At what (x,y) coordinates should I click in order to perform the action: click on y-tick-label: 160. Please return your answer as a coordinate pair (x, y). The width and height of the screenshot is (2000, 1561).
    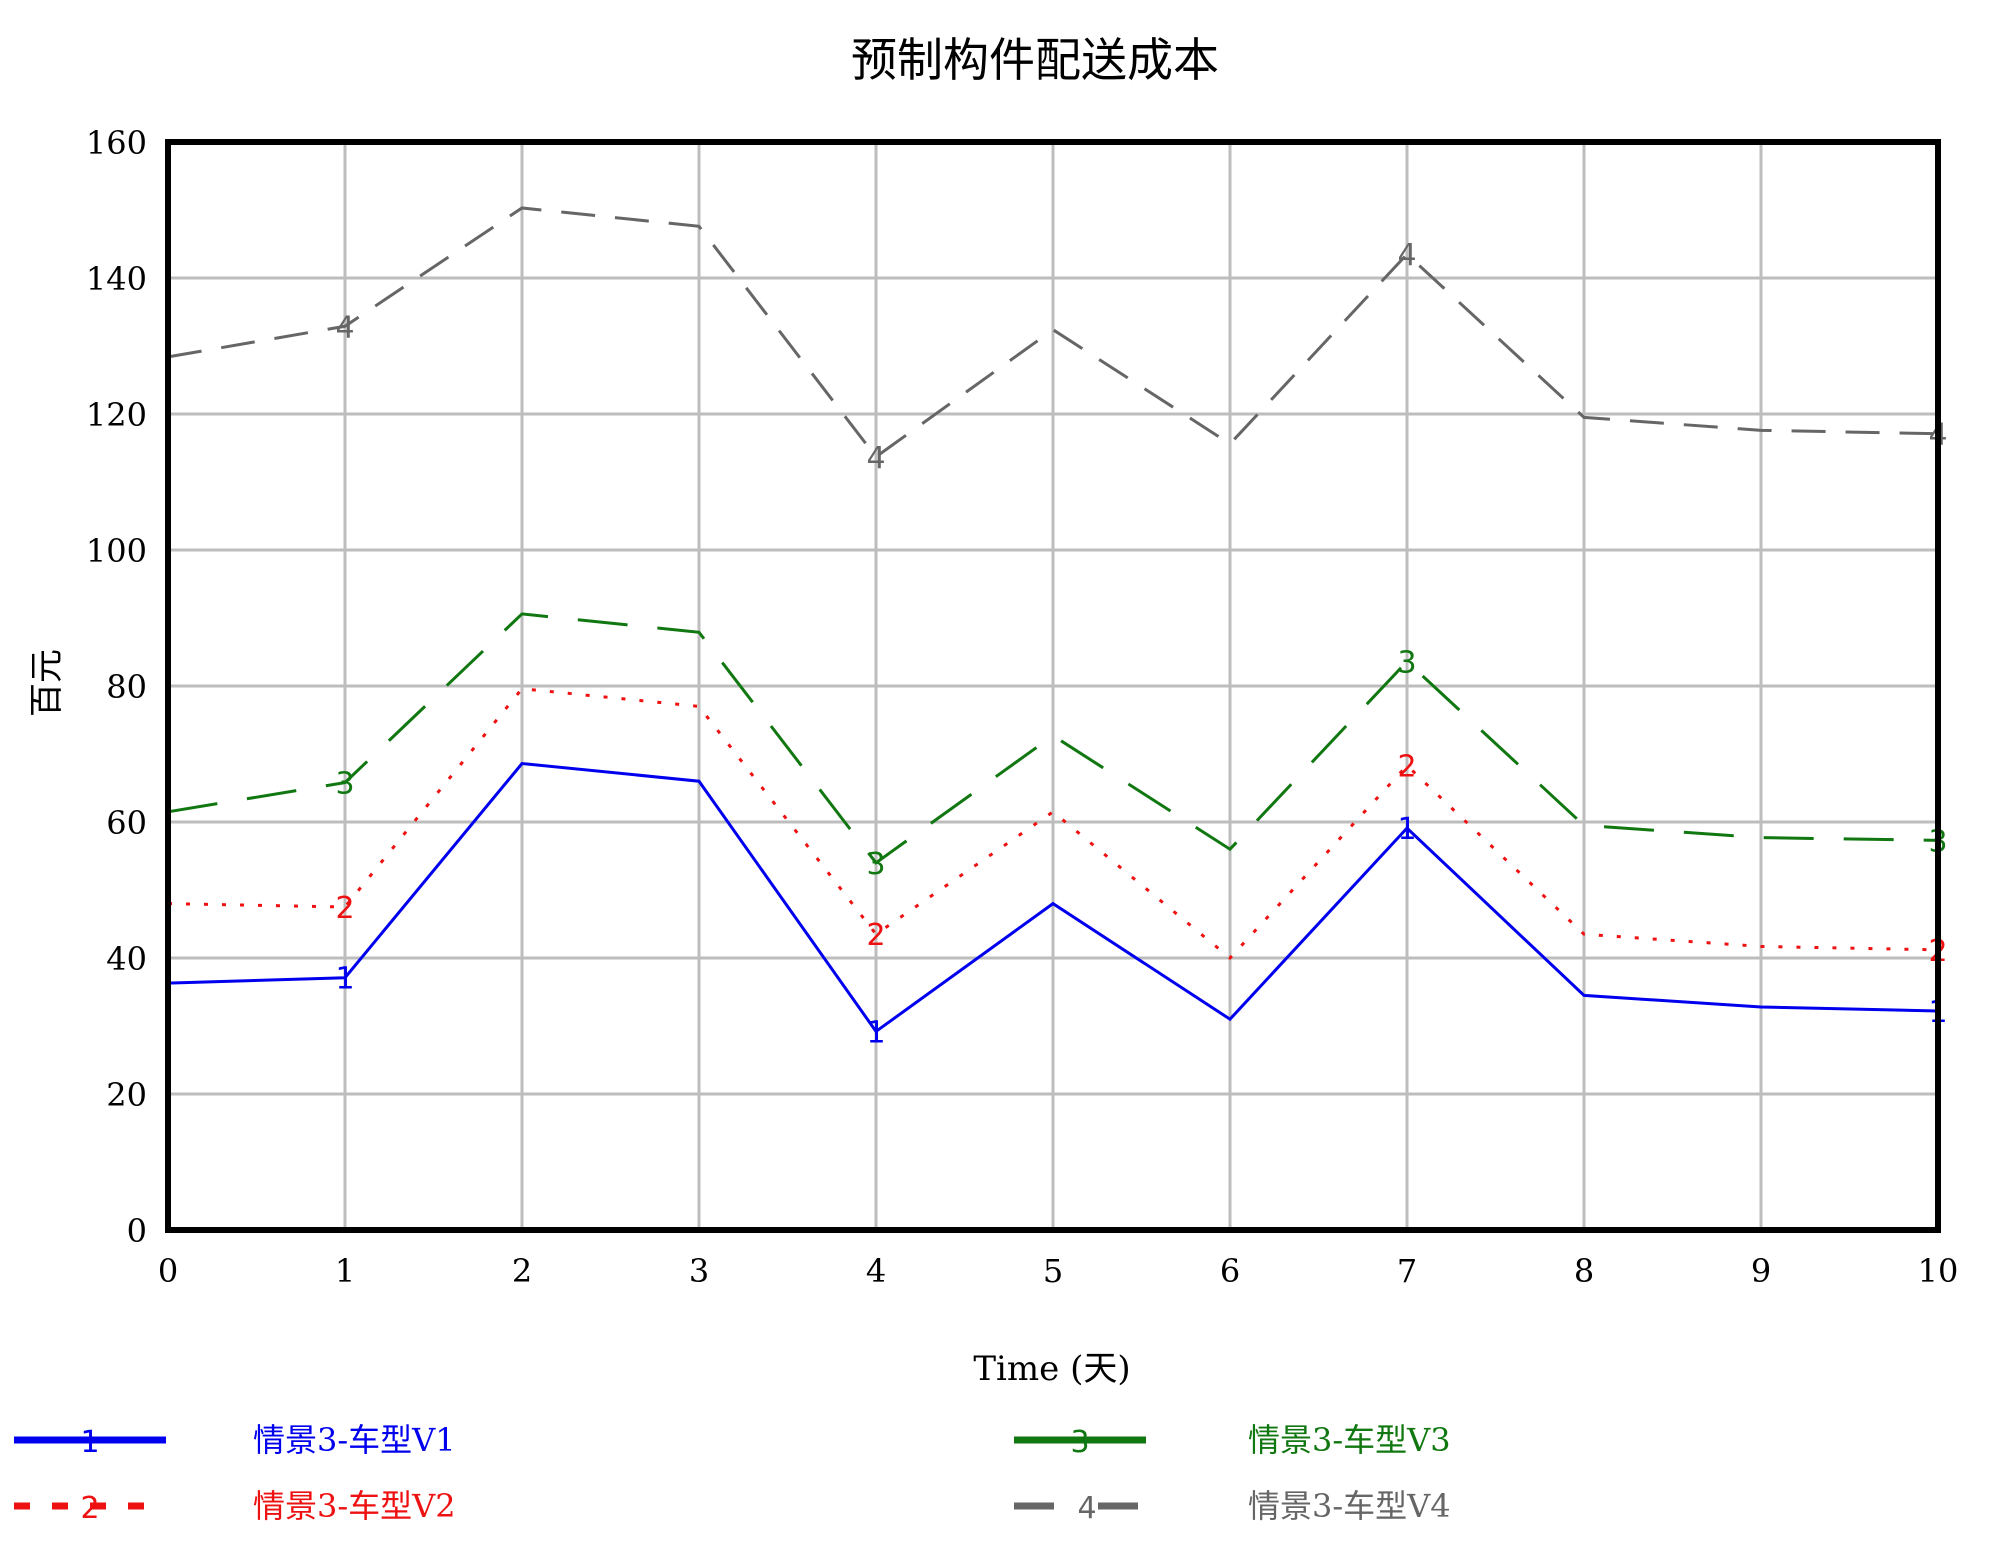
    Looking at the image, I should click on (116, 143).